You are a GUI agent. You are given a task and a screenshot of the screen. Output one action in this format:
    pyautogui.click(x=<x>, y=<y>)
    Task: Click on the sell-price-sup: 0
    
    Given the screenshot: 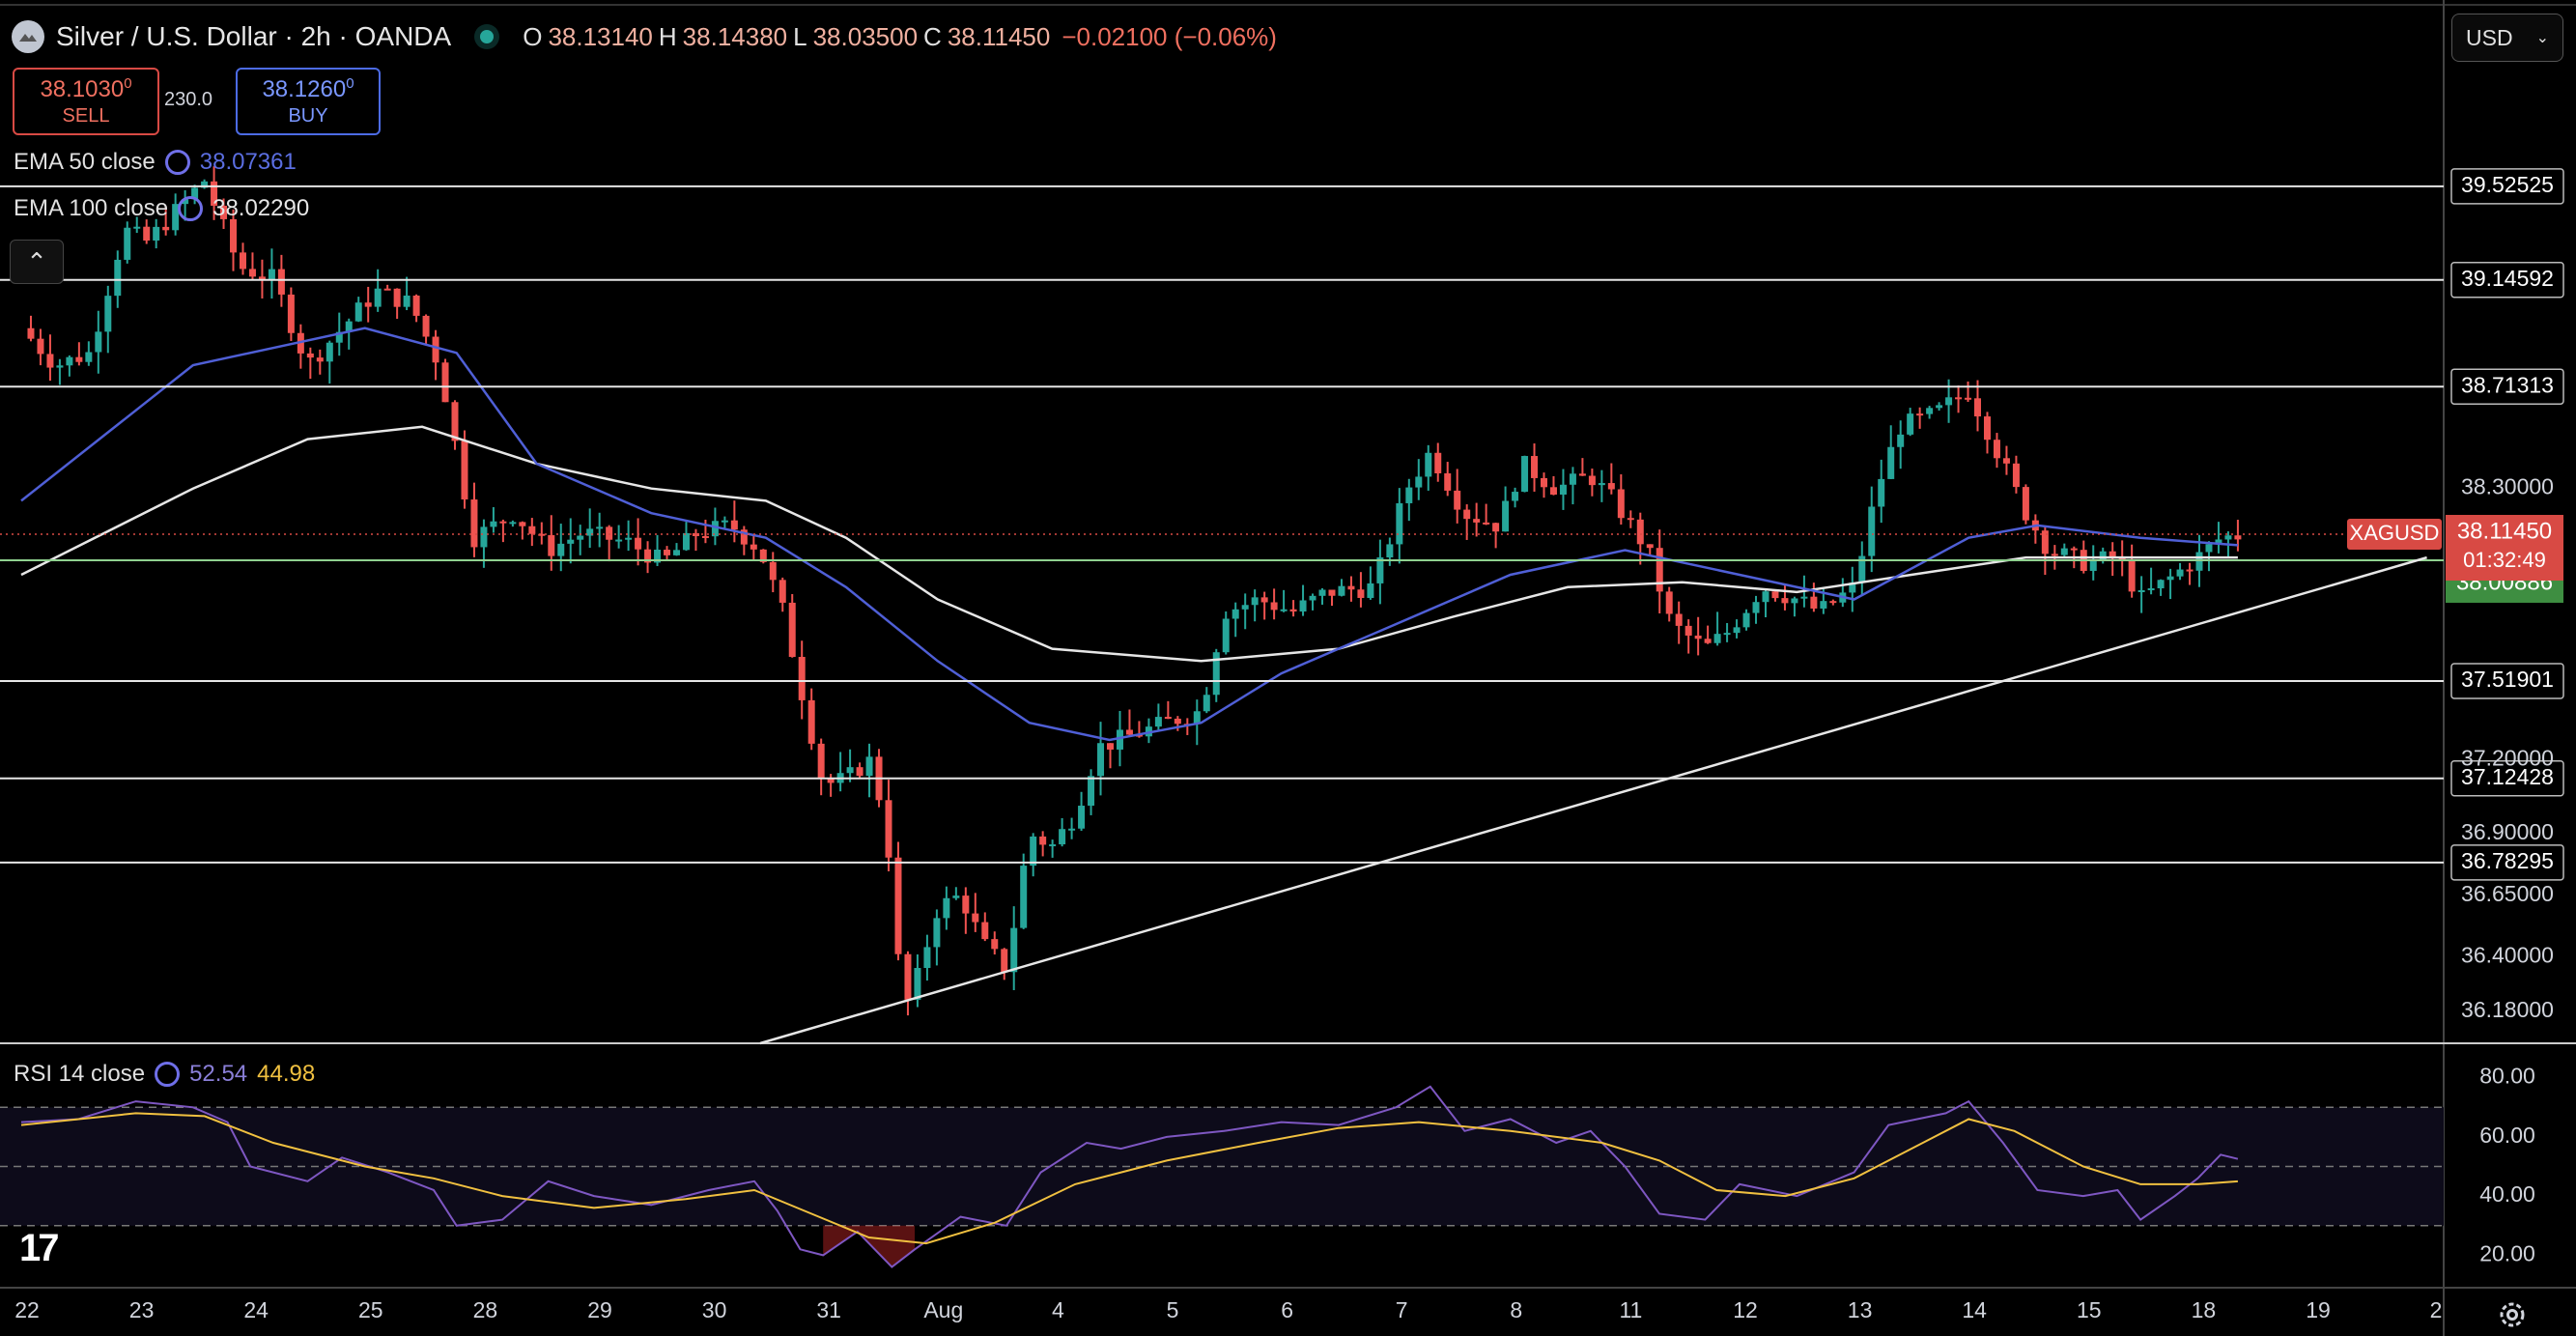 What is the action you would take?
    pyautogui.click(x=128, y=83)
    